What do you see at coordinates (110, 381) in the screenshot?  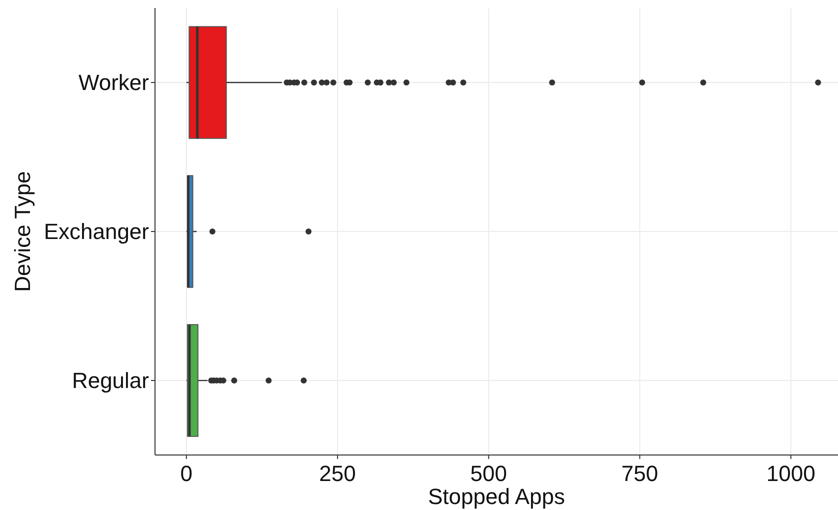 I see `y-tick-label: Regular` at bounding box center [110, 381].